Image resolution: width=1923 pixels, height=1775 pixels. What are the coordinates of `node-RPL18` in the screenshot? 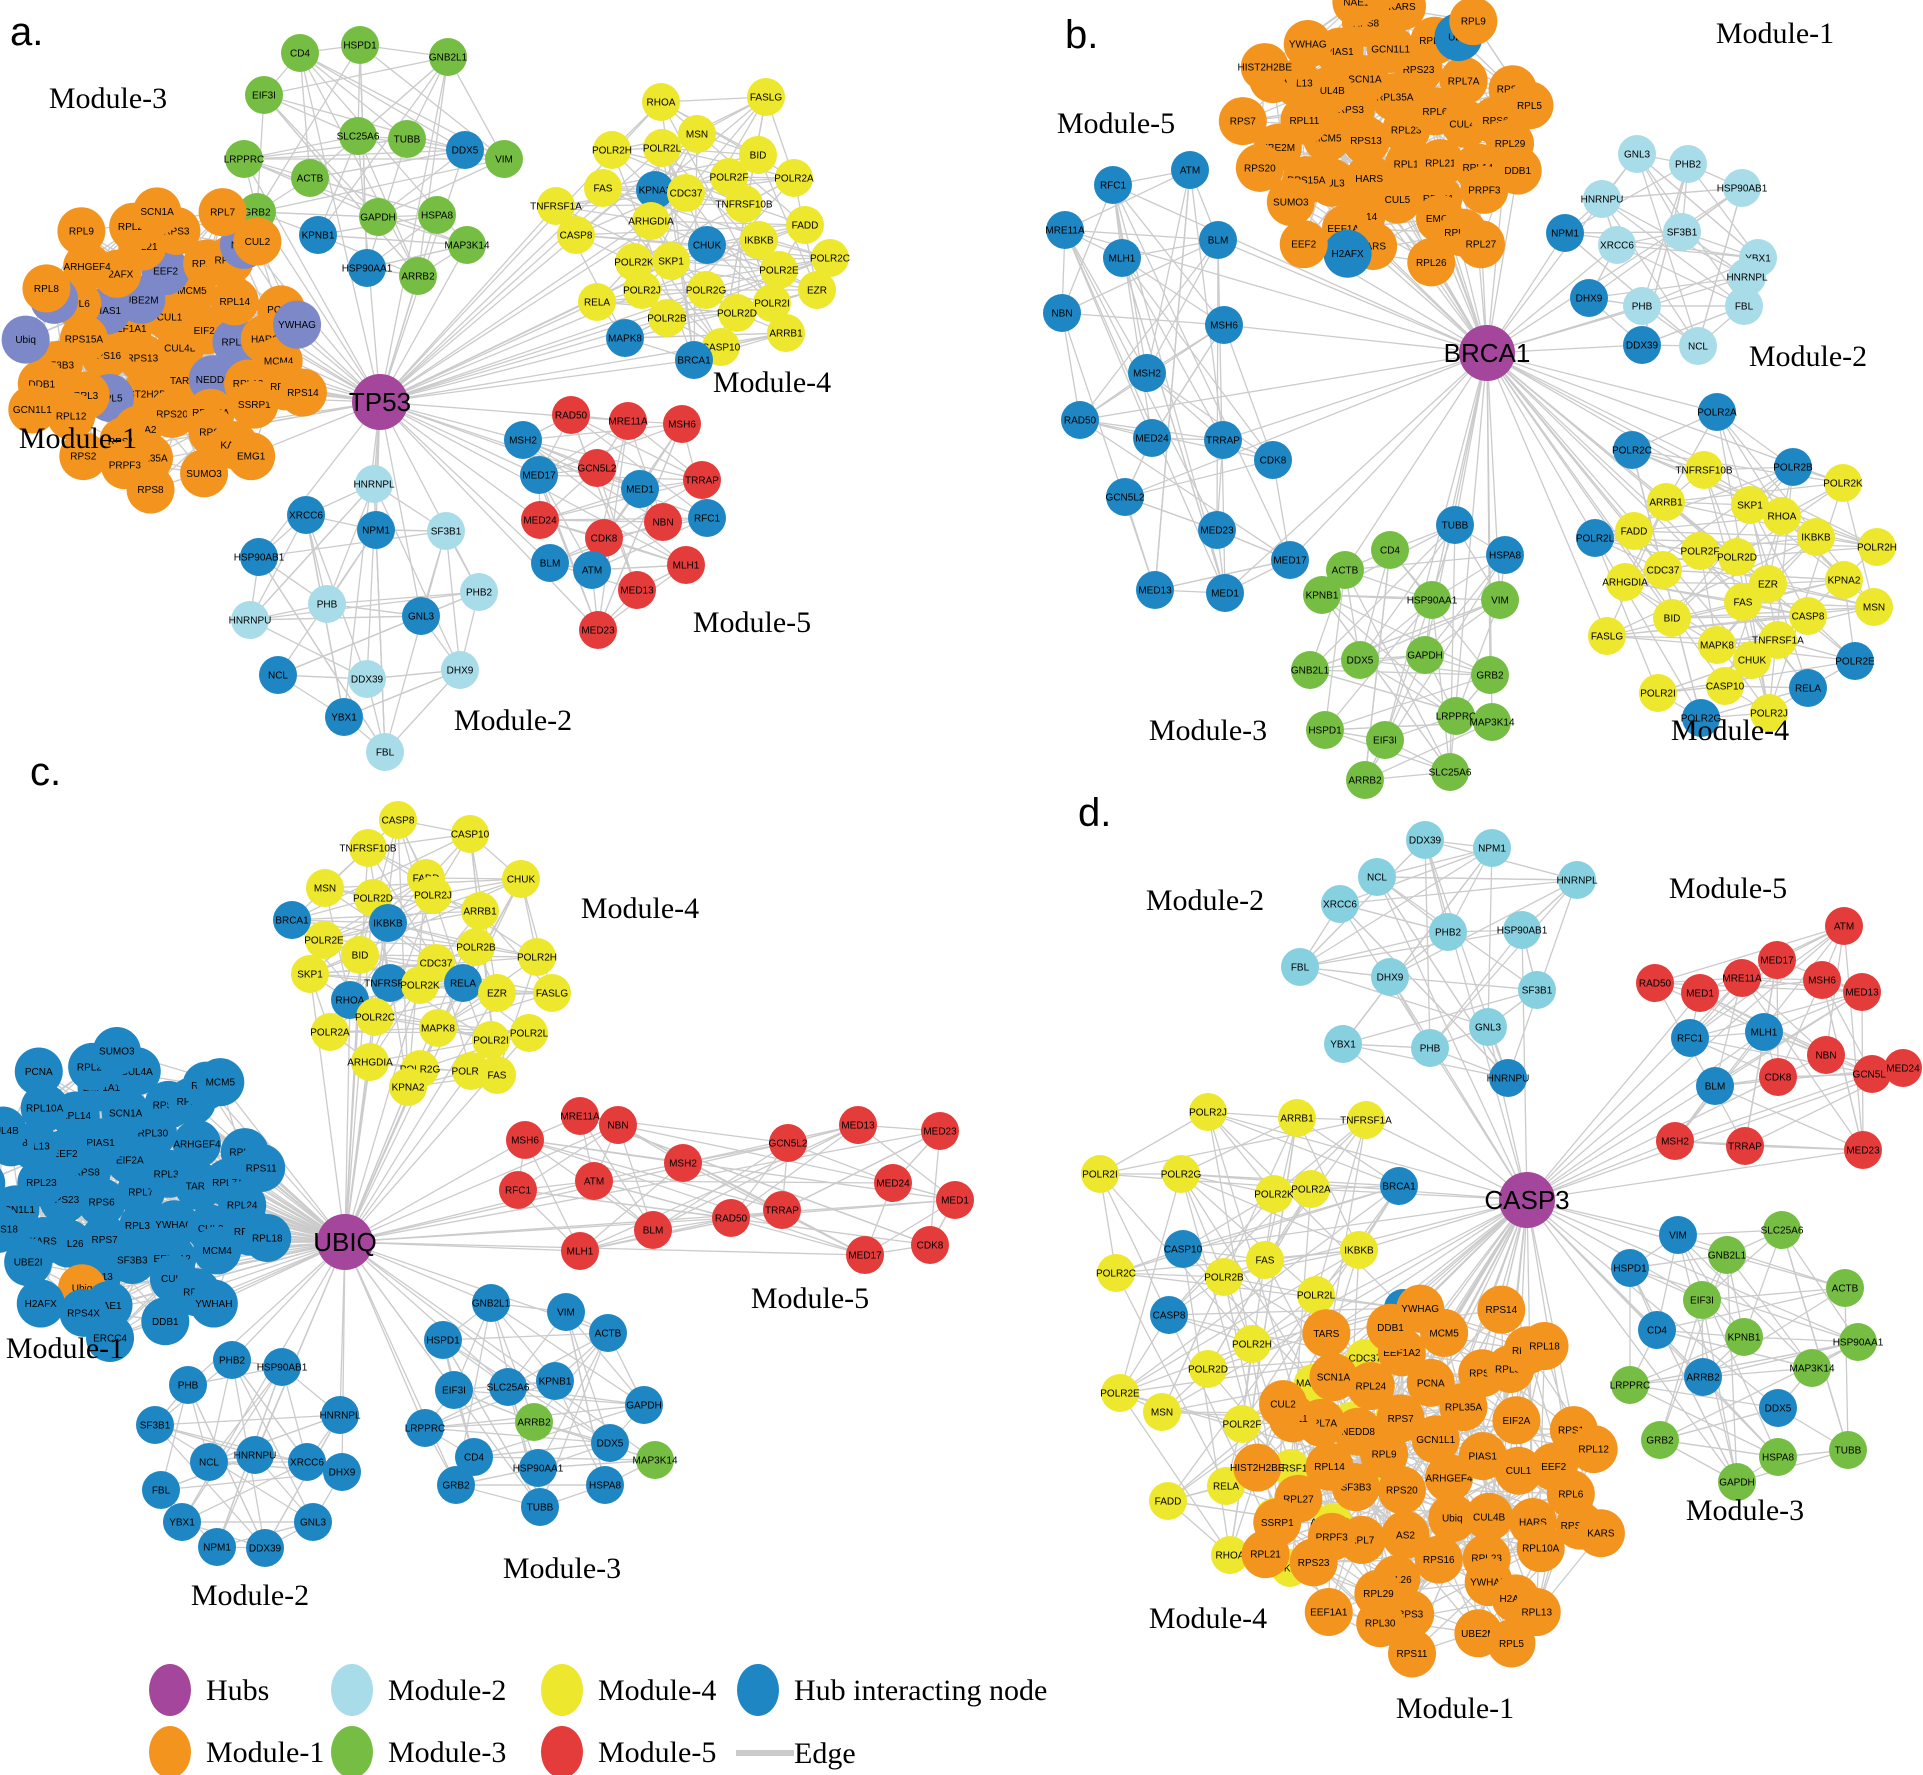 It's located at (267, 1237).